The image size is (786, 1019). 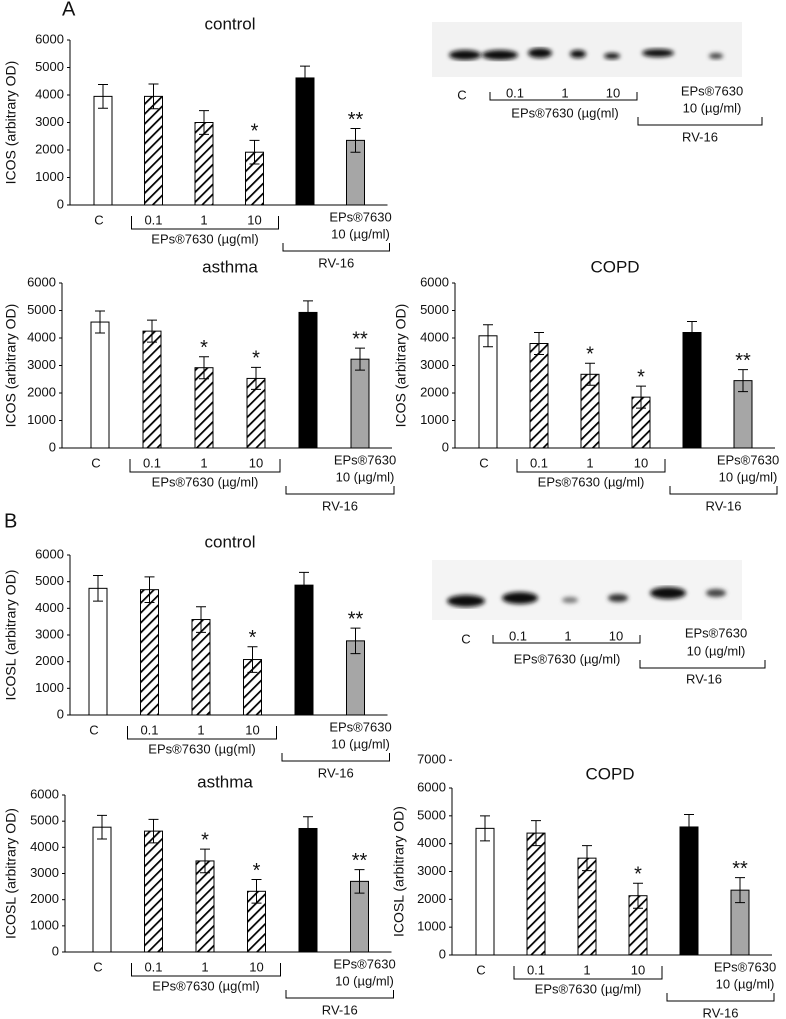 I want to click on lane-label: C, so click(x=465, y=638).